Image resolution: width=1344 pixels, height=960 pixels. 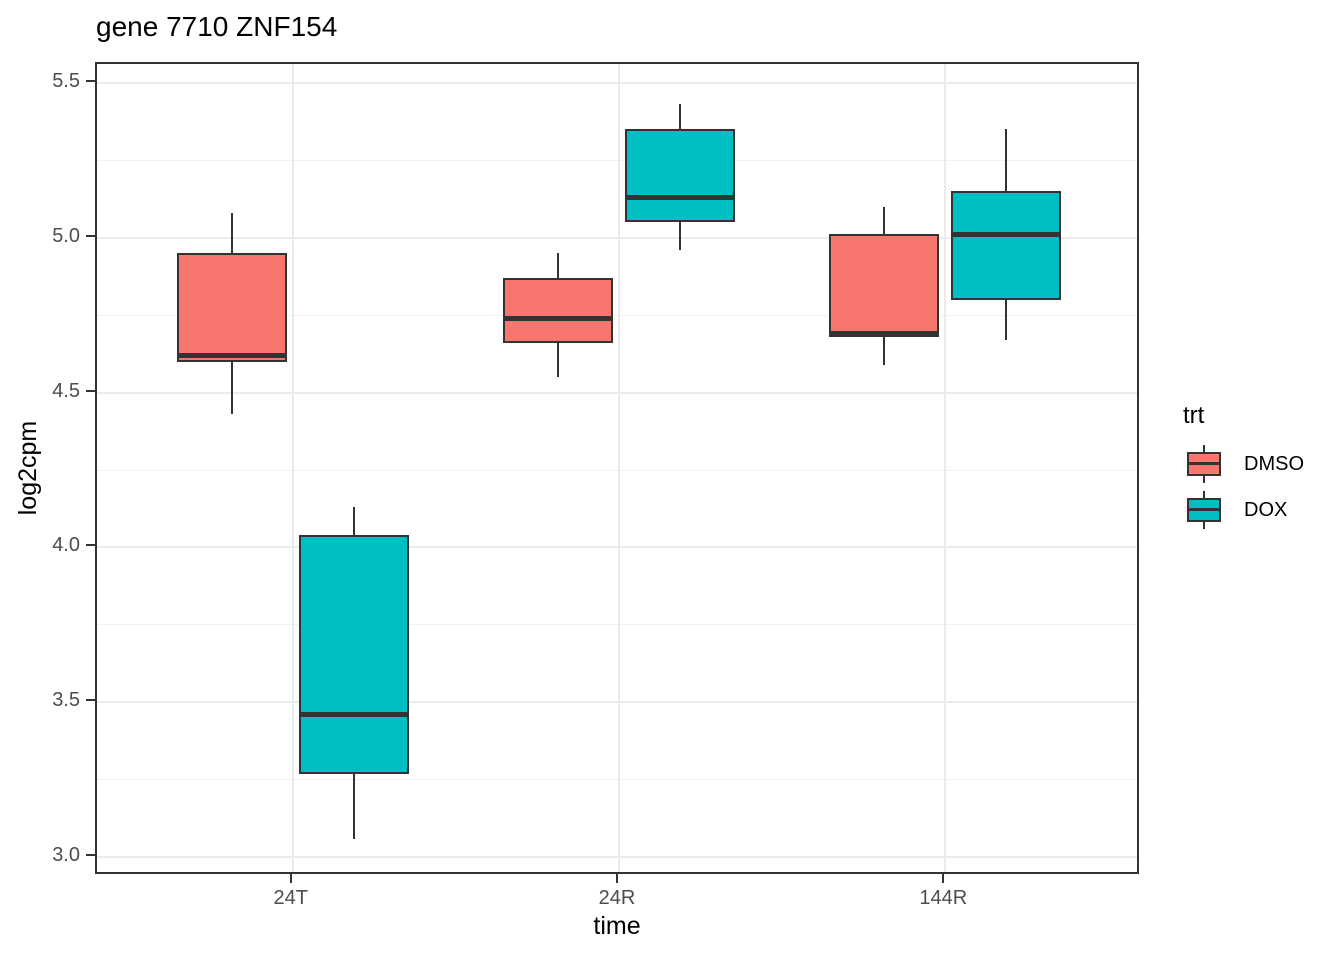 I want to click on box-dmso-144R, so click(x=884, y=285).